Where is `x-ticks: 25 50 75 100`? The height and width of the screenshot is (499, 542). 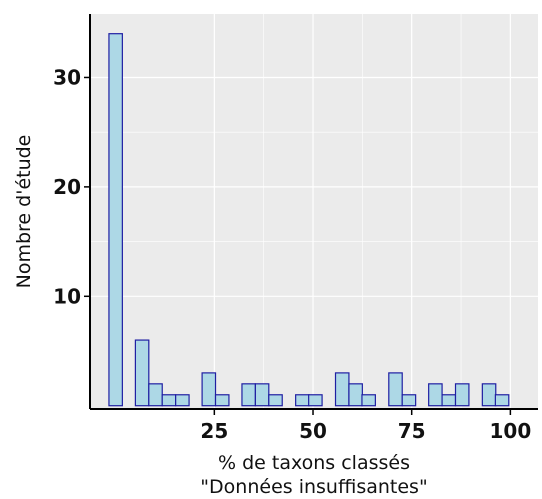
x-ticks: 25 50 75 100 is located at coordinates (365, 426).